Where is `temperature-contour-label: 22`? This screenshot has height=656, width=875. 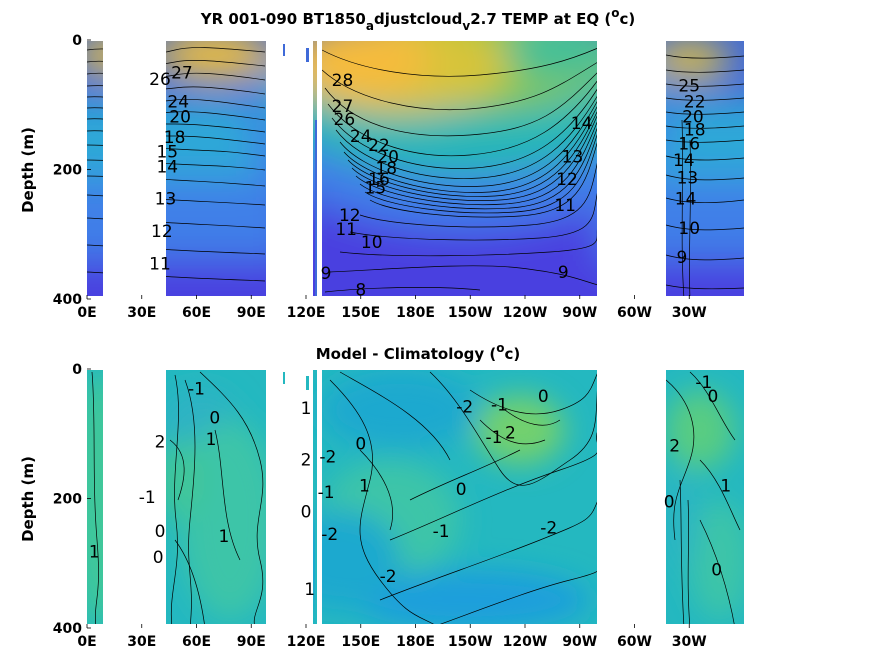
temperature-contour-label: 22 is located at coordinates (379, 146).